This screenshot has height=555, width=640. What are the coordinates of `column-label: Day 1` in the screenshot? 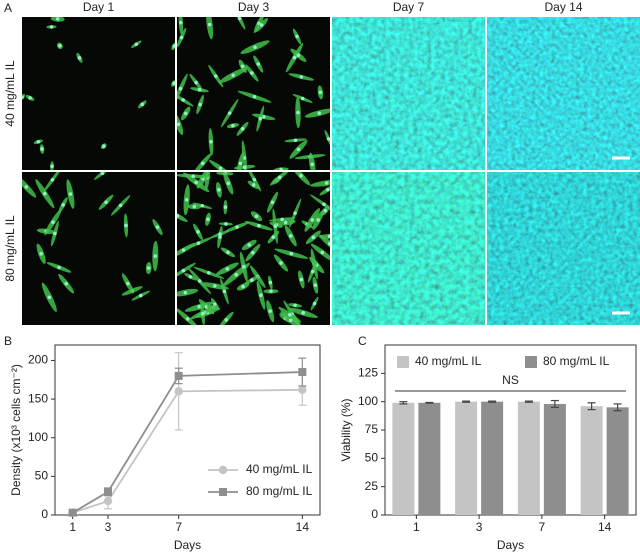 It's located at (99, 7).